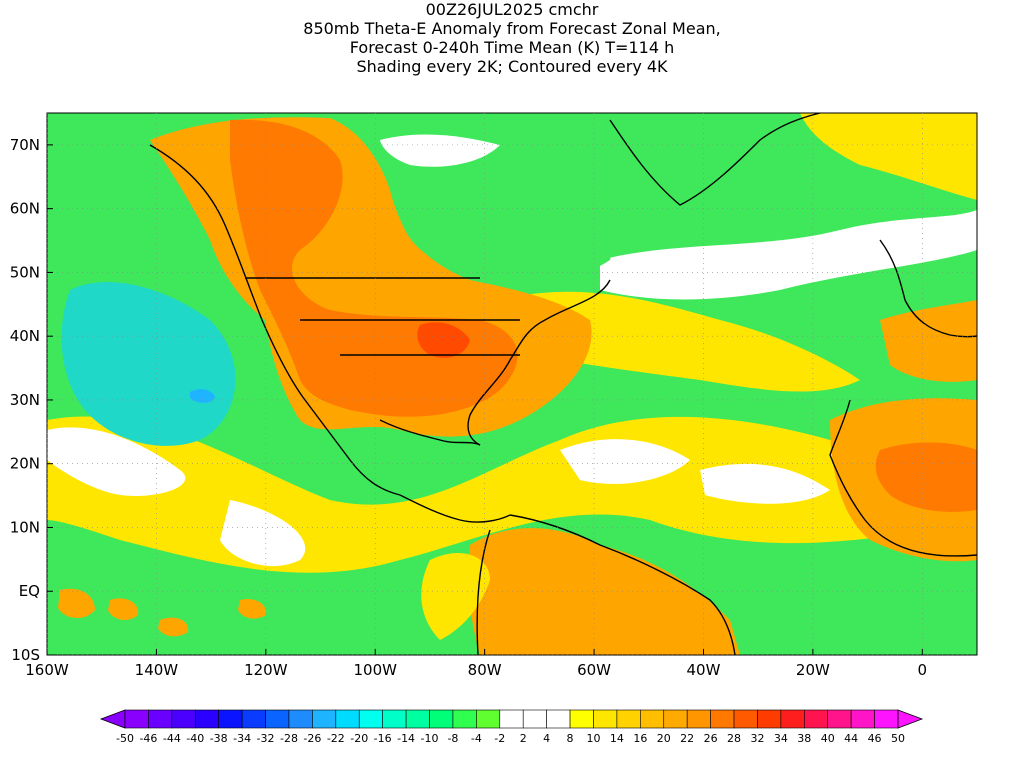  I want to click on colorbar-label: -26, so click(312, 738).